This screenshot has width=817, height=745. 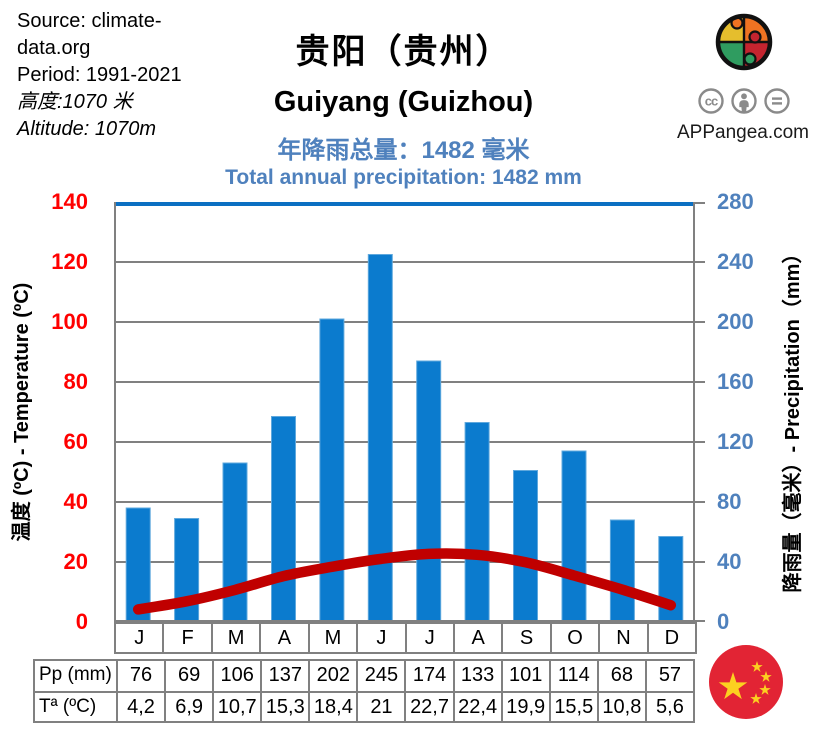 I want to click on precipitation-value-cell: 174, so click(x=428, y=676).